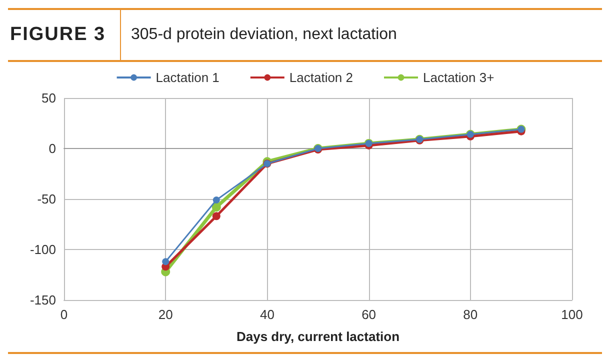 The width and height of the screenshot is (610, 362). I want to click on chart-subtitle: 305-d protein deviation, next lactation, so click(263, 35).